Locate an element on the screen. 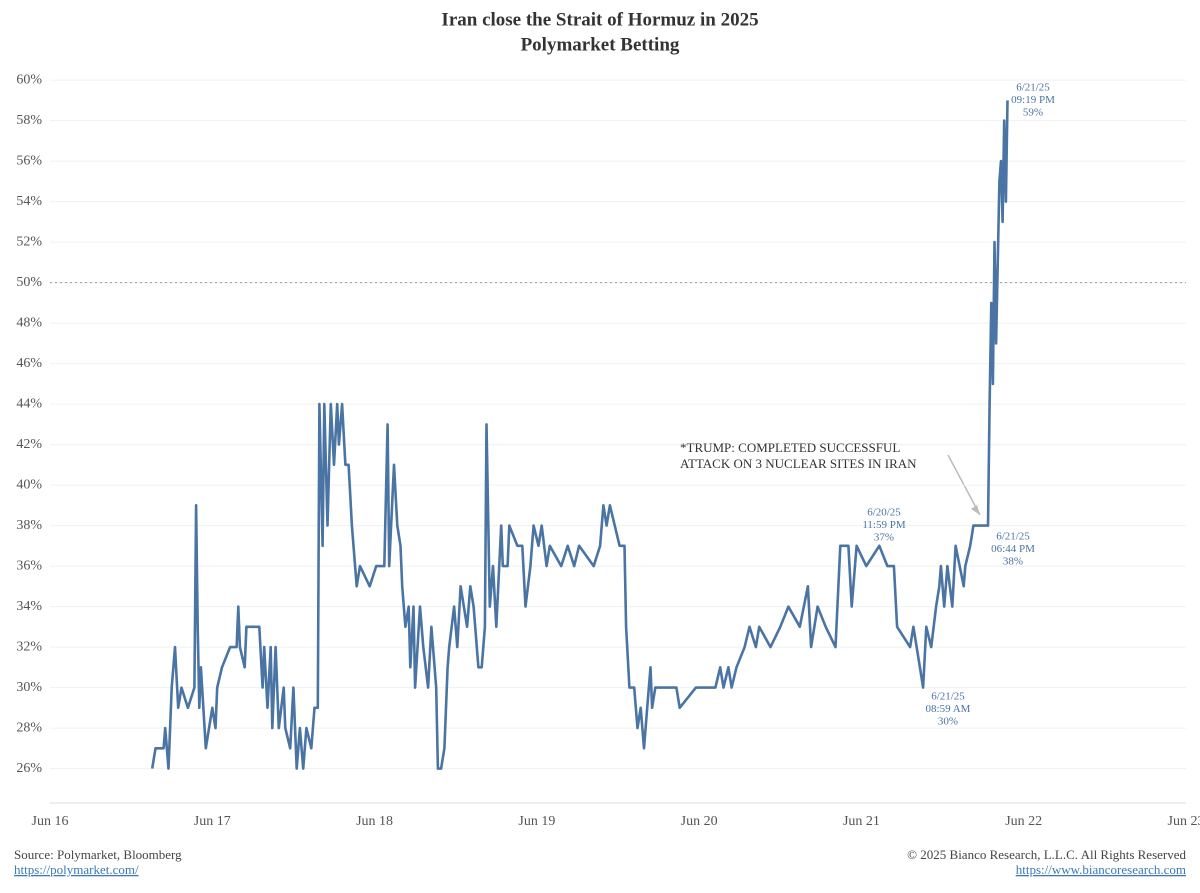  annotation: 08:59 AM is located at coordinates (948, 709).